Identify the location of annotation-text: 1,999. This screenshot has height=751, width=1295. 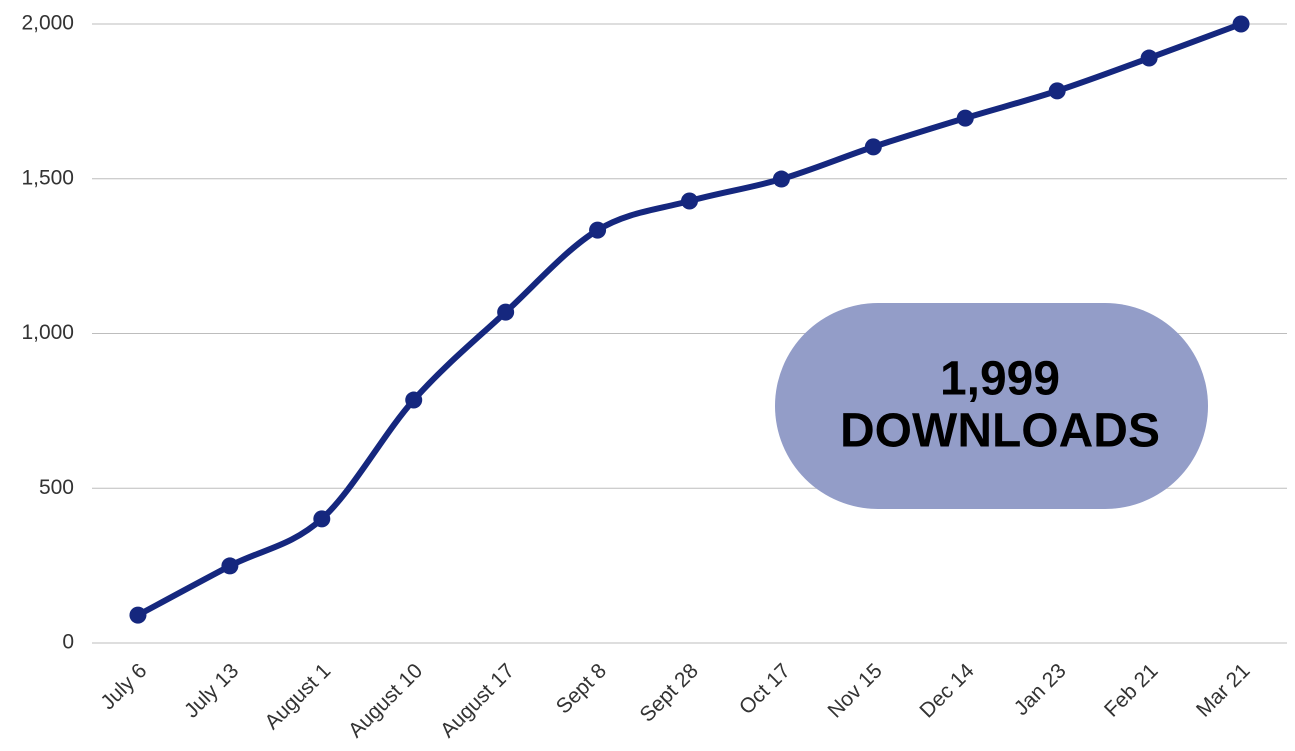
(1000, 379).